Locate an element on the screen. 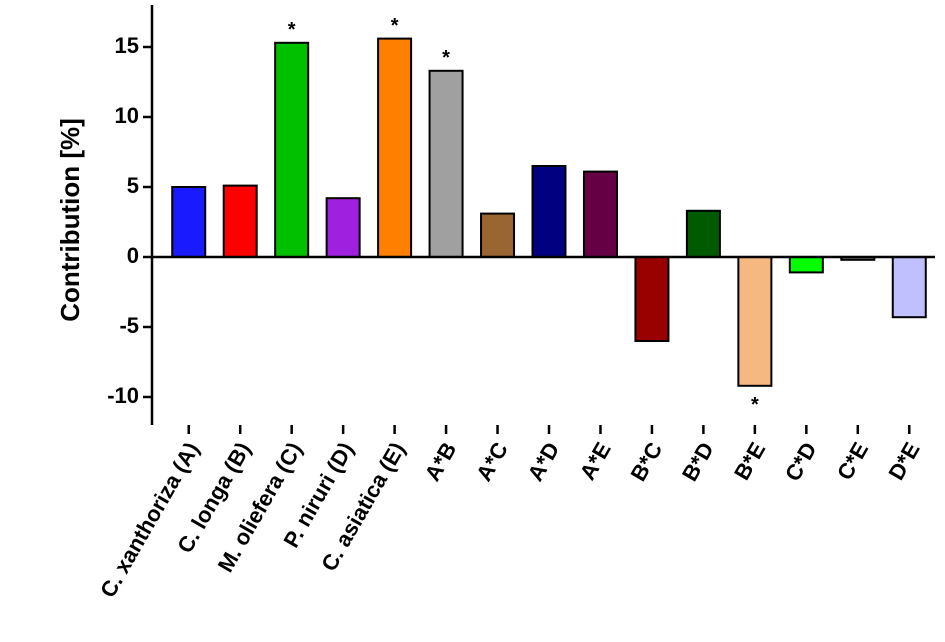  x-tick-label: A*D is located at coordinates (544, 461).